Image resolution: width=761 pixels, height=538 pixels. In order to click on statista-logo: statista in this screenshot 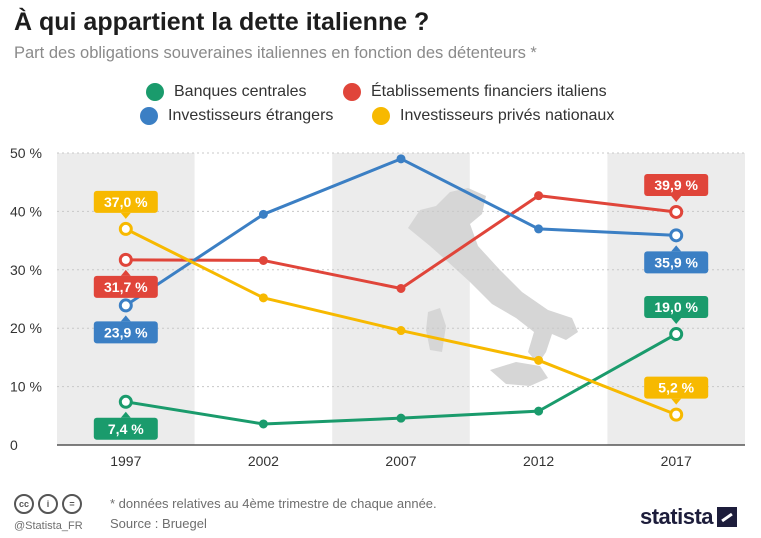, I will do `click(689, 517)`.